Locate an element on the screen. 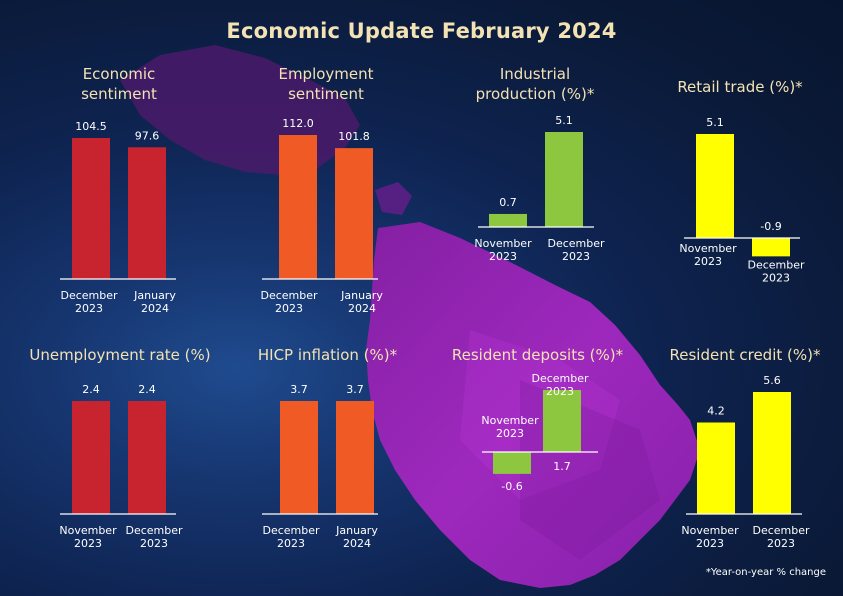 The image size is (843, 596). industrial-production-category-label-2: December 2023 is located at coordinates (576, 250).